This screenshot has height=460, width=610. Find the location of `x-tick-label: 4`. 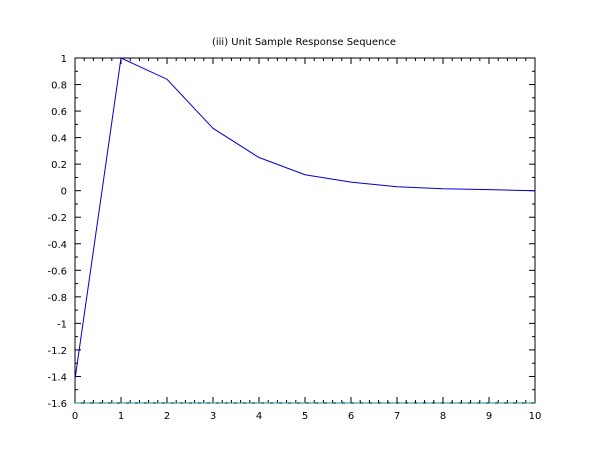

x-tick-label: 4 is located at coordinates (259, 416).